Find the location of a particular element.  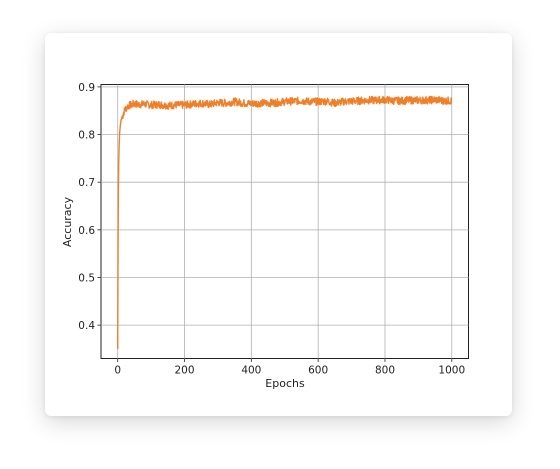

x-tick-label: 800 is located at coordinates (385, 371).